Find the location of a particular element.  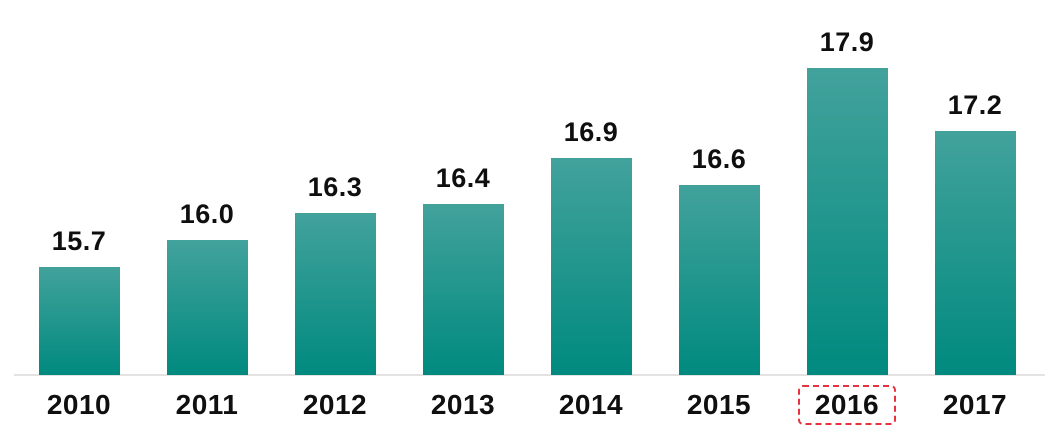

chart-column-2012: 16.3 2012 is located at coordinates (335, 217).